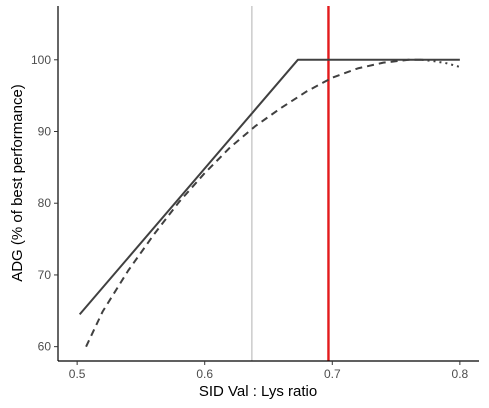 The height and width of the screenshot is (408, 489). Describe the element at coordinates (45, 275) in the screenshot. I see `y-tick-label: 70` at that location.